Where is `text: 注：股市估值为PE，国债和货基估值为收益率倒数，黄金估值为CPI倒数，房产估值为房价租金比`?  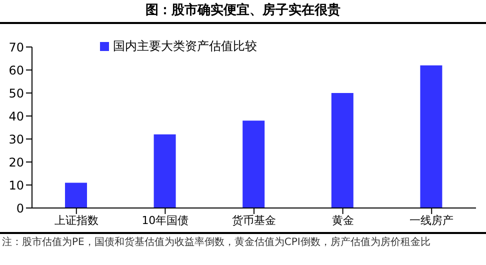
text: 注：股市估值为PE，国债和货基估值为收益率倒数，黄金估值为CPI倒数，房产估值为房价租金比 is located at coordinates (217, 242).